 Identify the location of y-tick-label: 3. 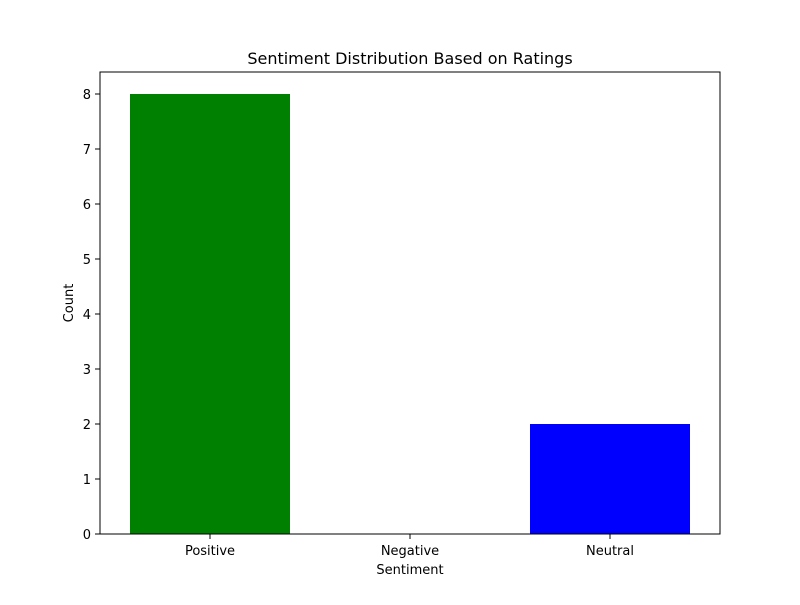
(87, 370).